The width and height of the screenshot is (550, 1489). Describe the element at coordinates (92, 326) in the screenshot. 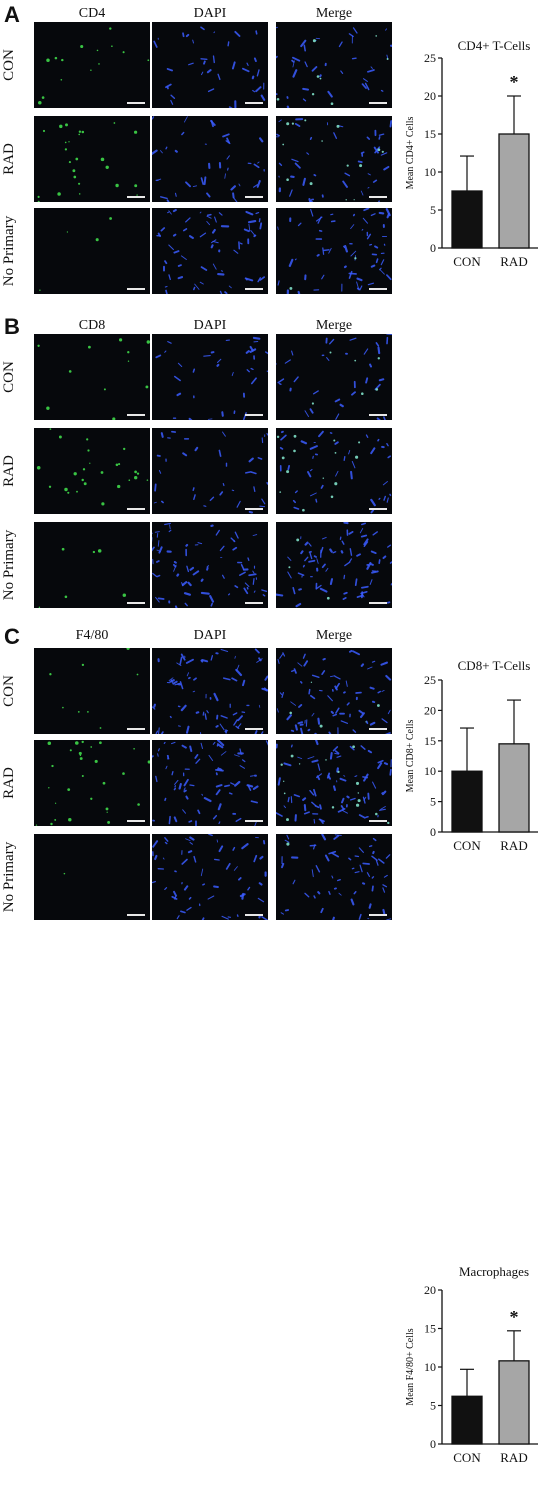

I see `column-header: CD8` at that location.